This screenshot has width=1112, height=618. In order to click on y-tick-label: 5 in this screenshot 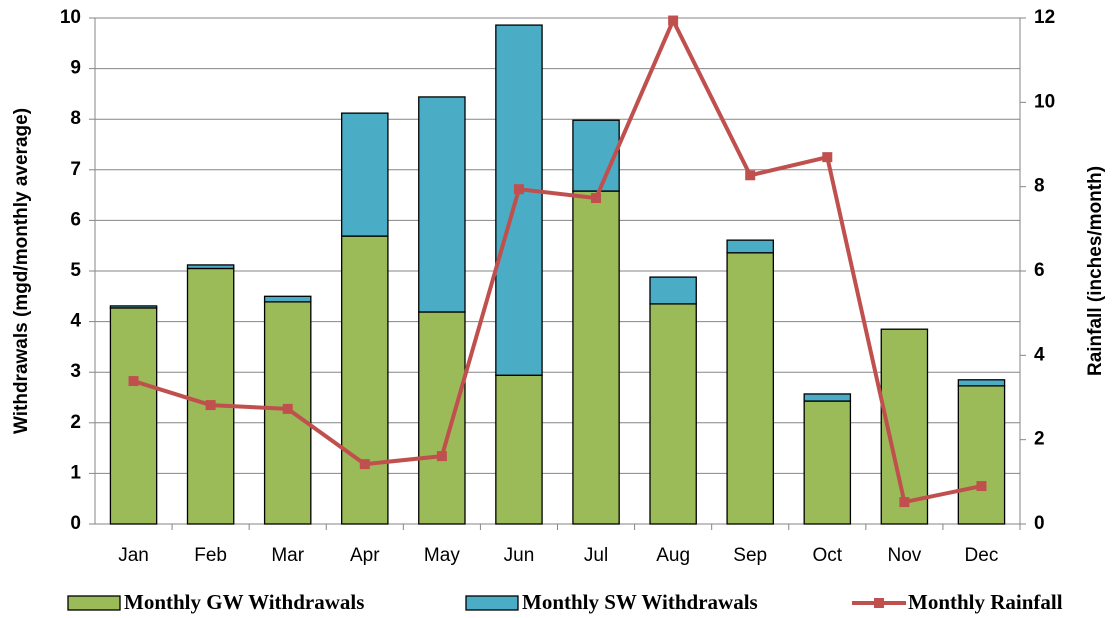, I will do `click(75, 270)`.